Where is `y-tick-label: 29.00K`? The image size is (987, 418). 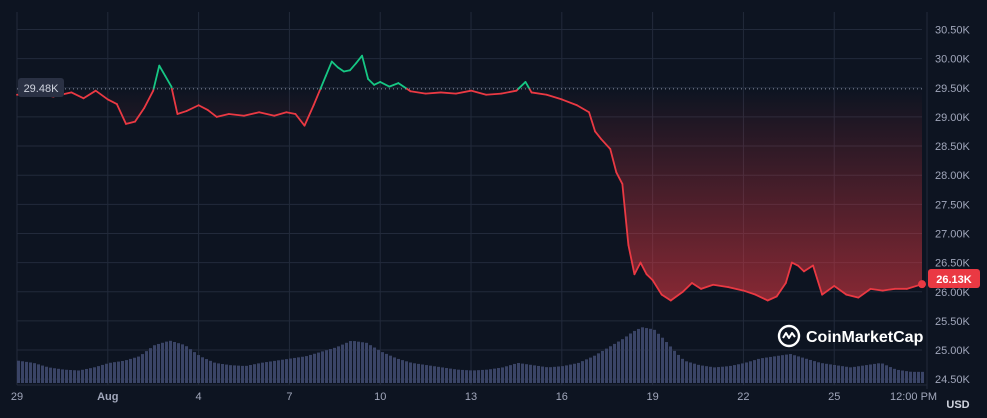 y-tick-label: 29.00K is located at coordinates (953, 118).